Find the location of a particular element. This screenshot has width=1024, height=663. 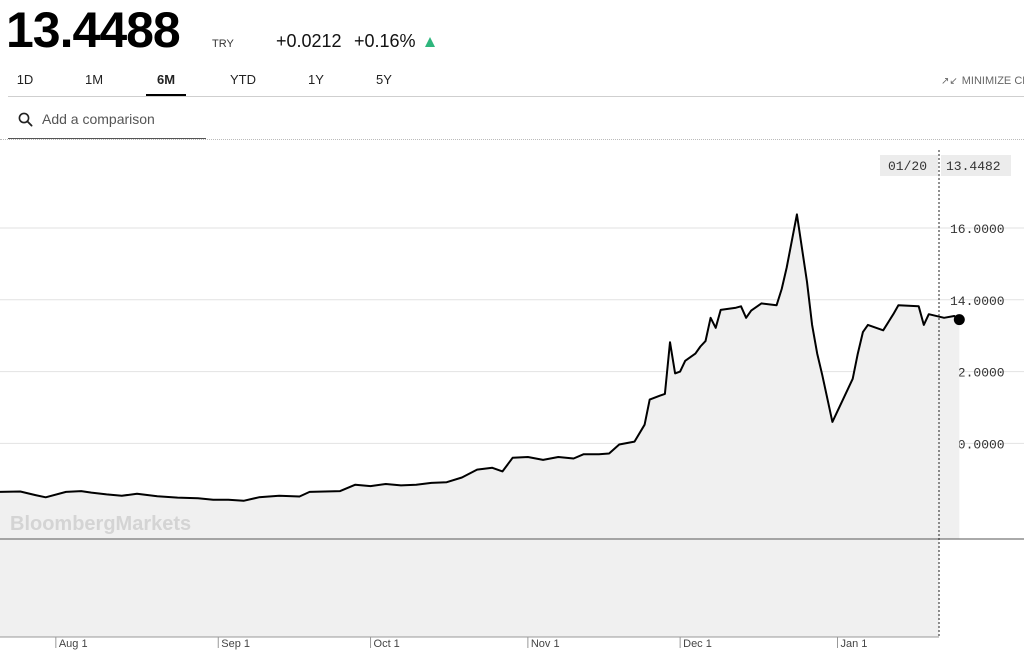

x-tick-label: Sep 1 is located at coordinates (235, 644).